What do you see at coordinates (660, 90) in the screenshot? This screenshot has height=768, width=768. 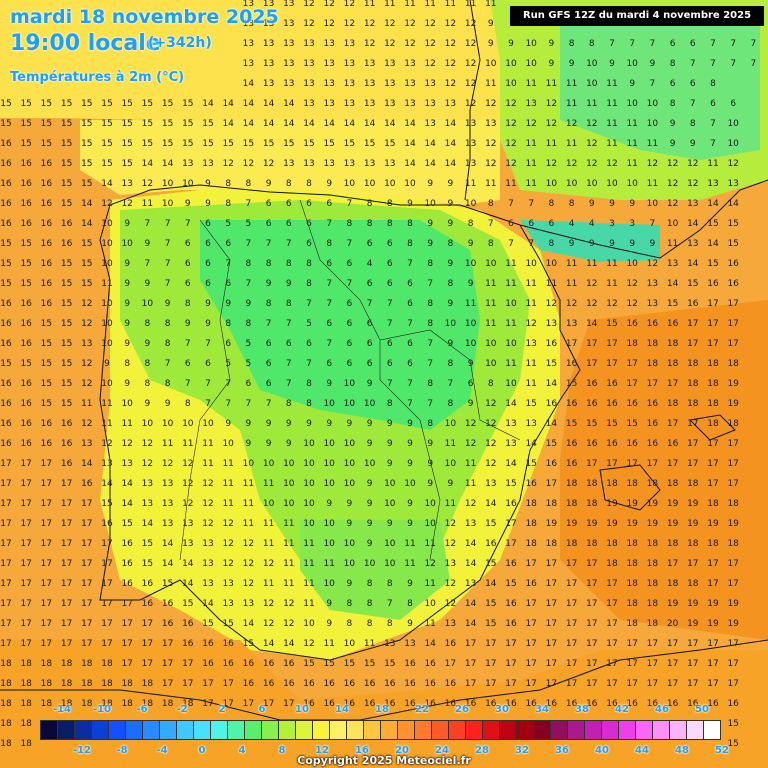 I see `ne-green-core` at bounding box center [660, 90].